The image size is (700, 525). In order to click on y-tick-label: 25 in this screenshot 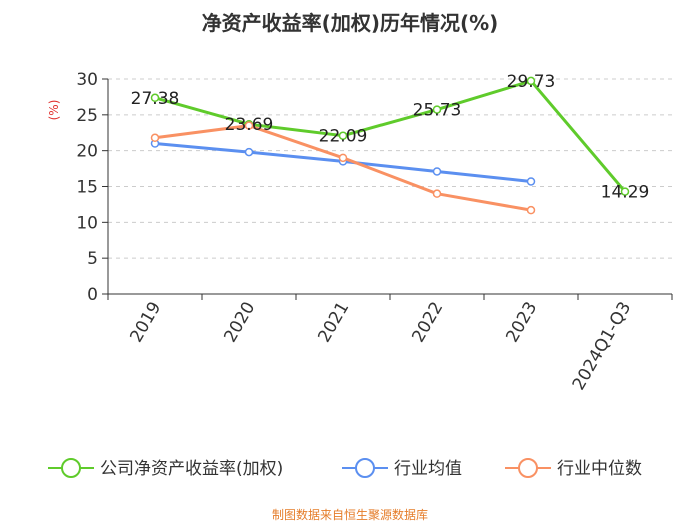, I will do `click(87, 116)`.